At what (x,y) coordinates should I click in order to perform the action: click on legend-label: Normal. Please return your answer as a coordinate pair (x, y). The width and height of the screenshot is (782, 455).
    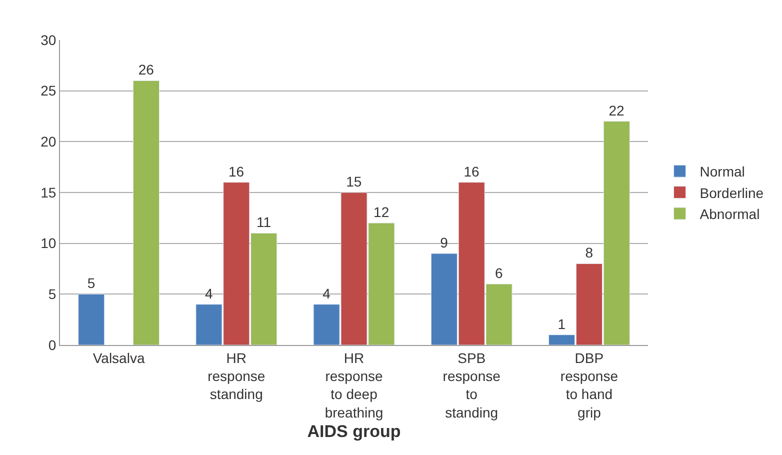
    Looking at the image, I should click on (722, 172).